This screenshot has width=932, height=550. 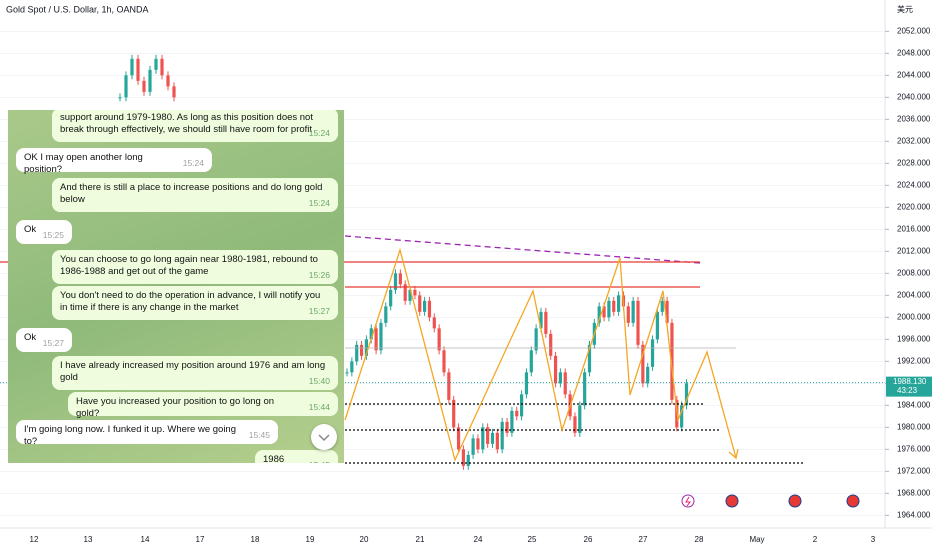 I want to click on x-tick-label: 28, so click(x=699, y=539).